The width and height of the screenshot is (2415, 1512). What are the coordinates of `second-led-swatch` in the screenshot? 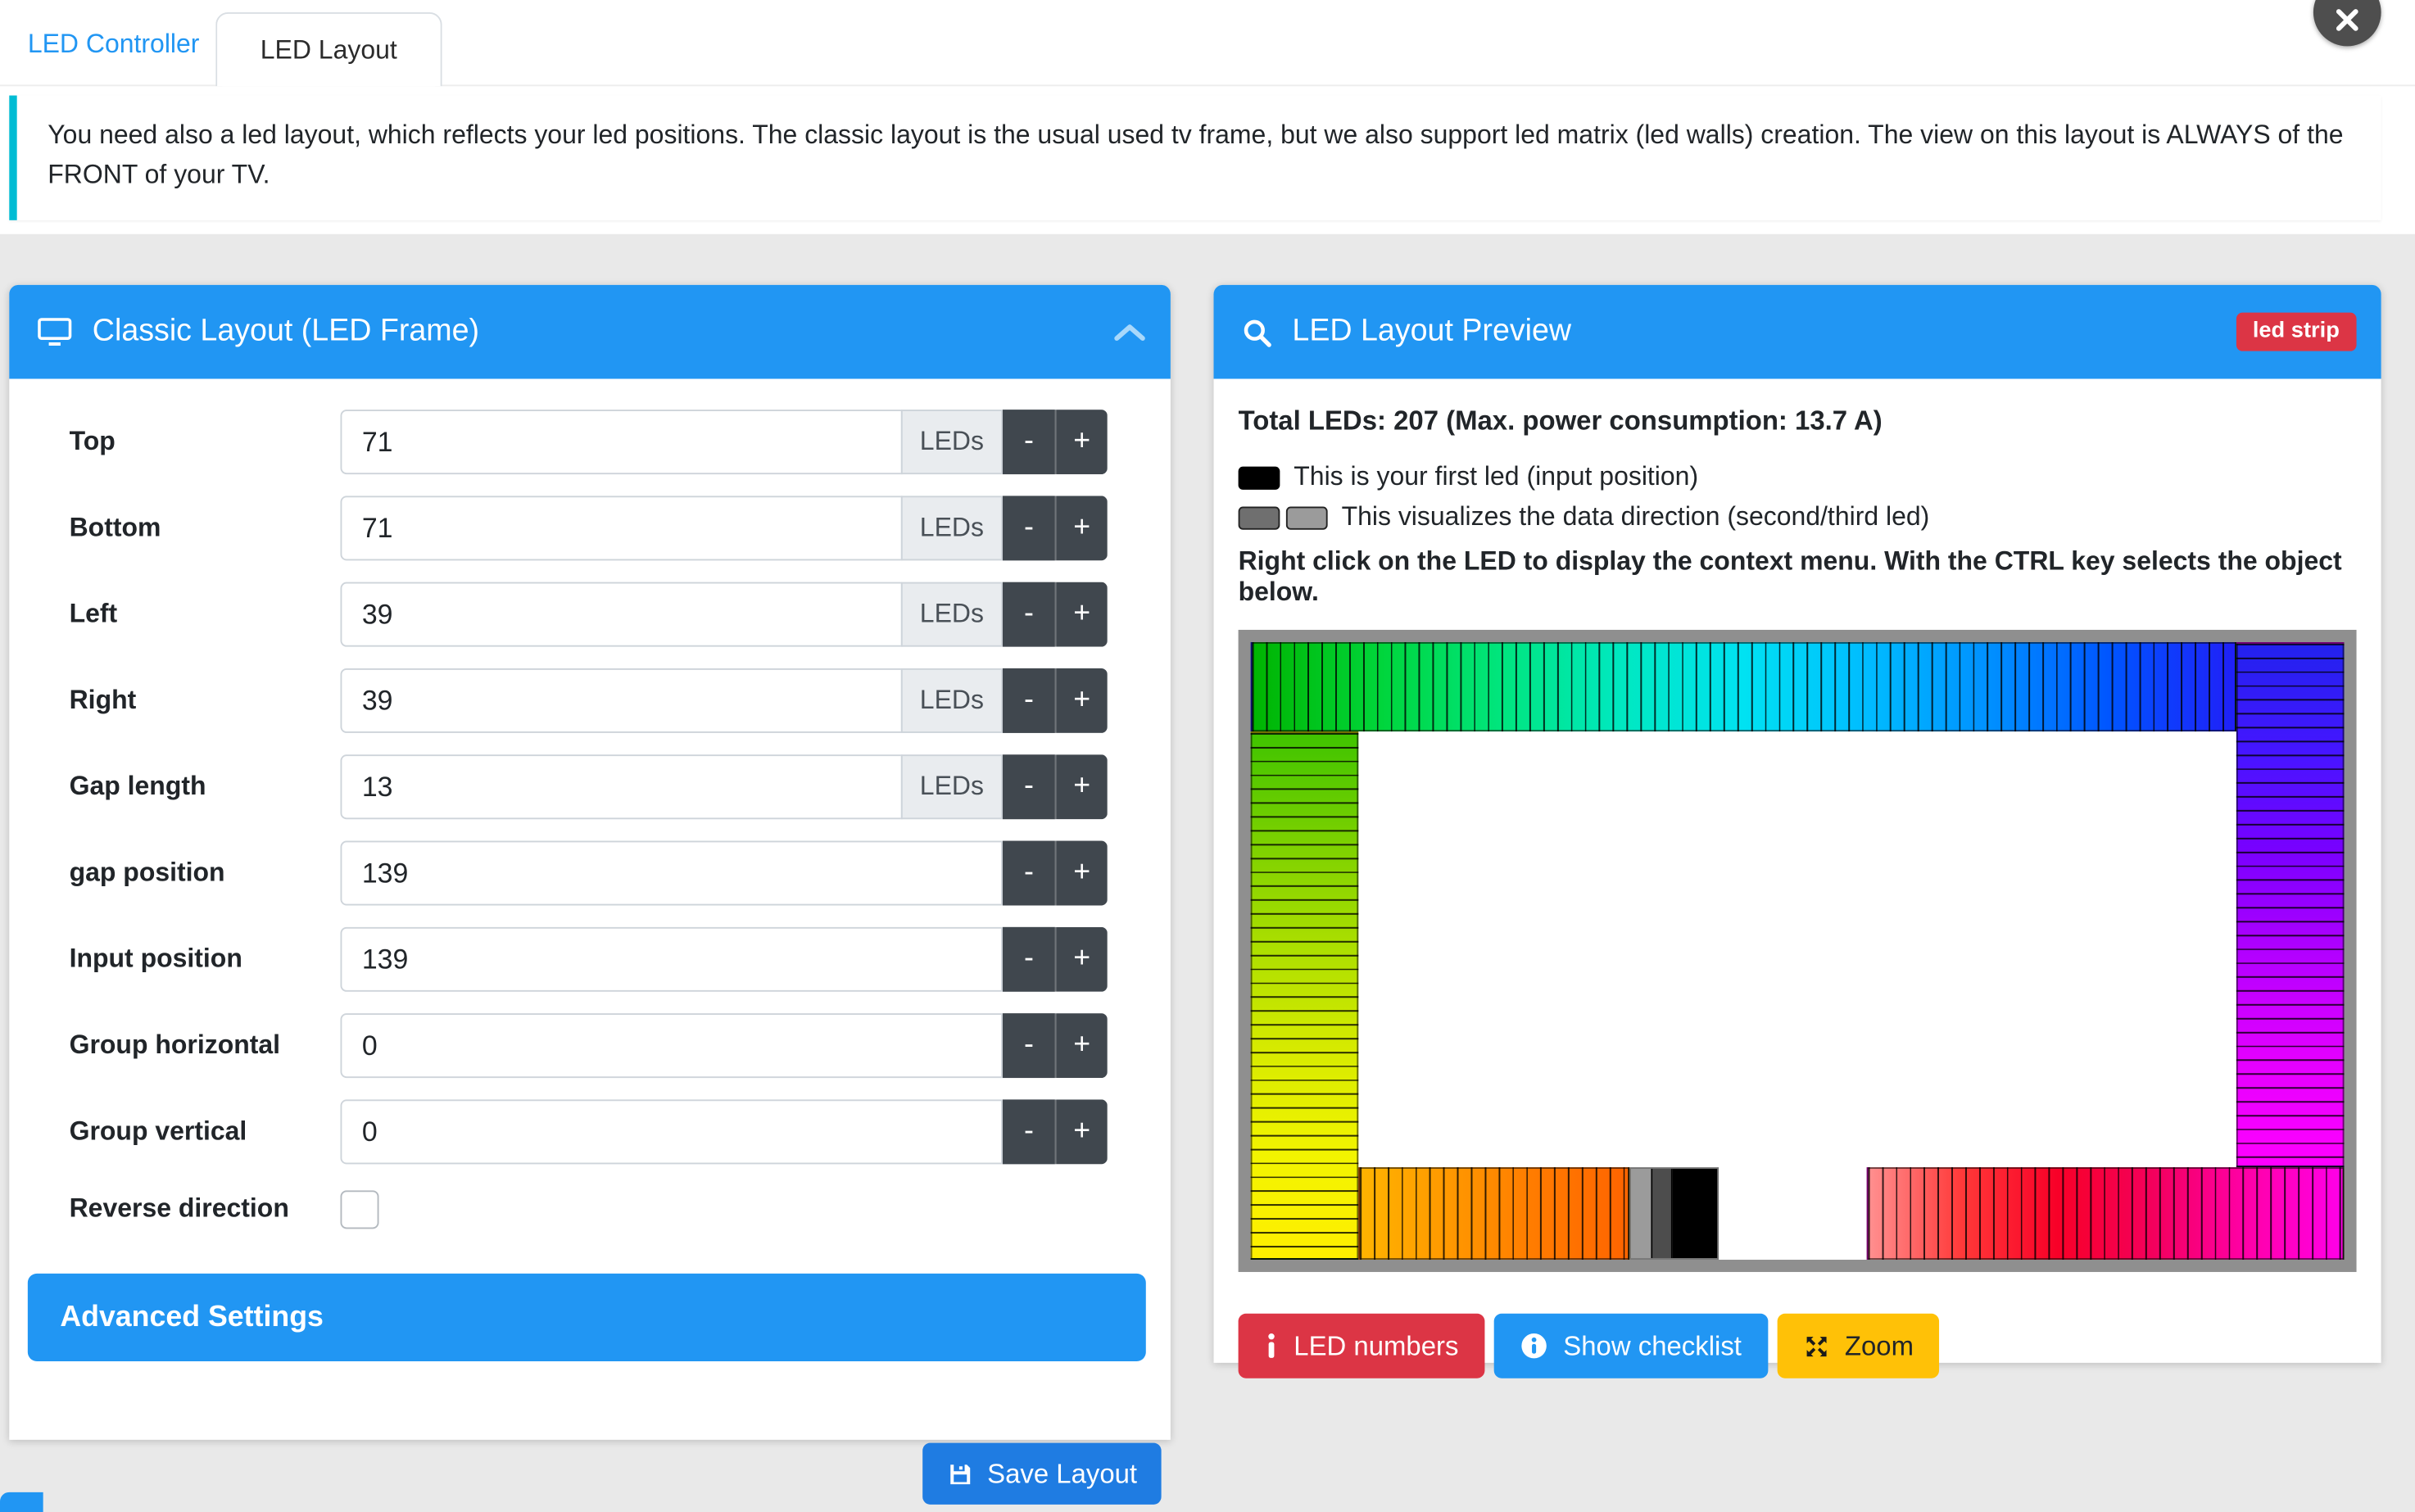 It's located at (1259, 517).